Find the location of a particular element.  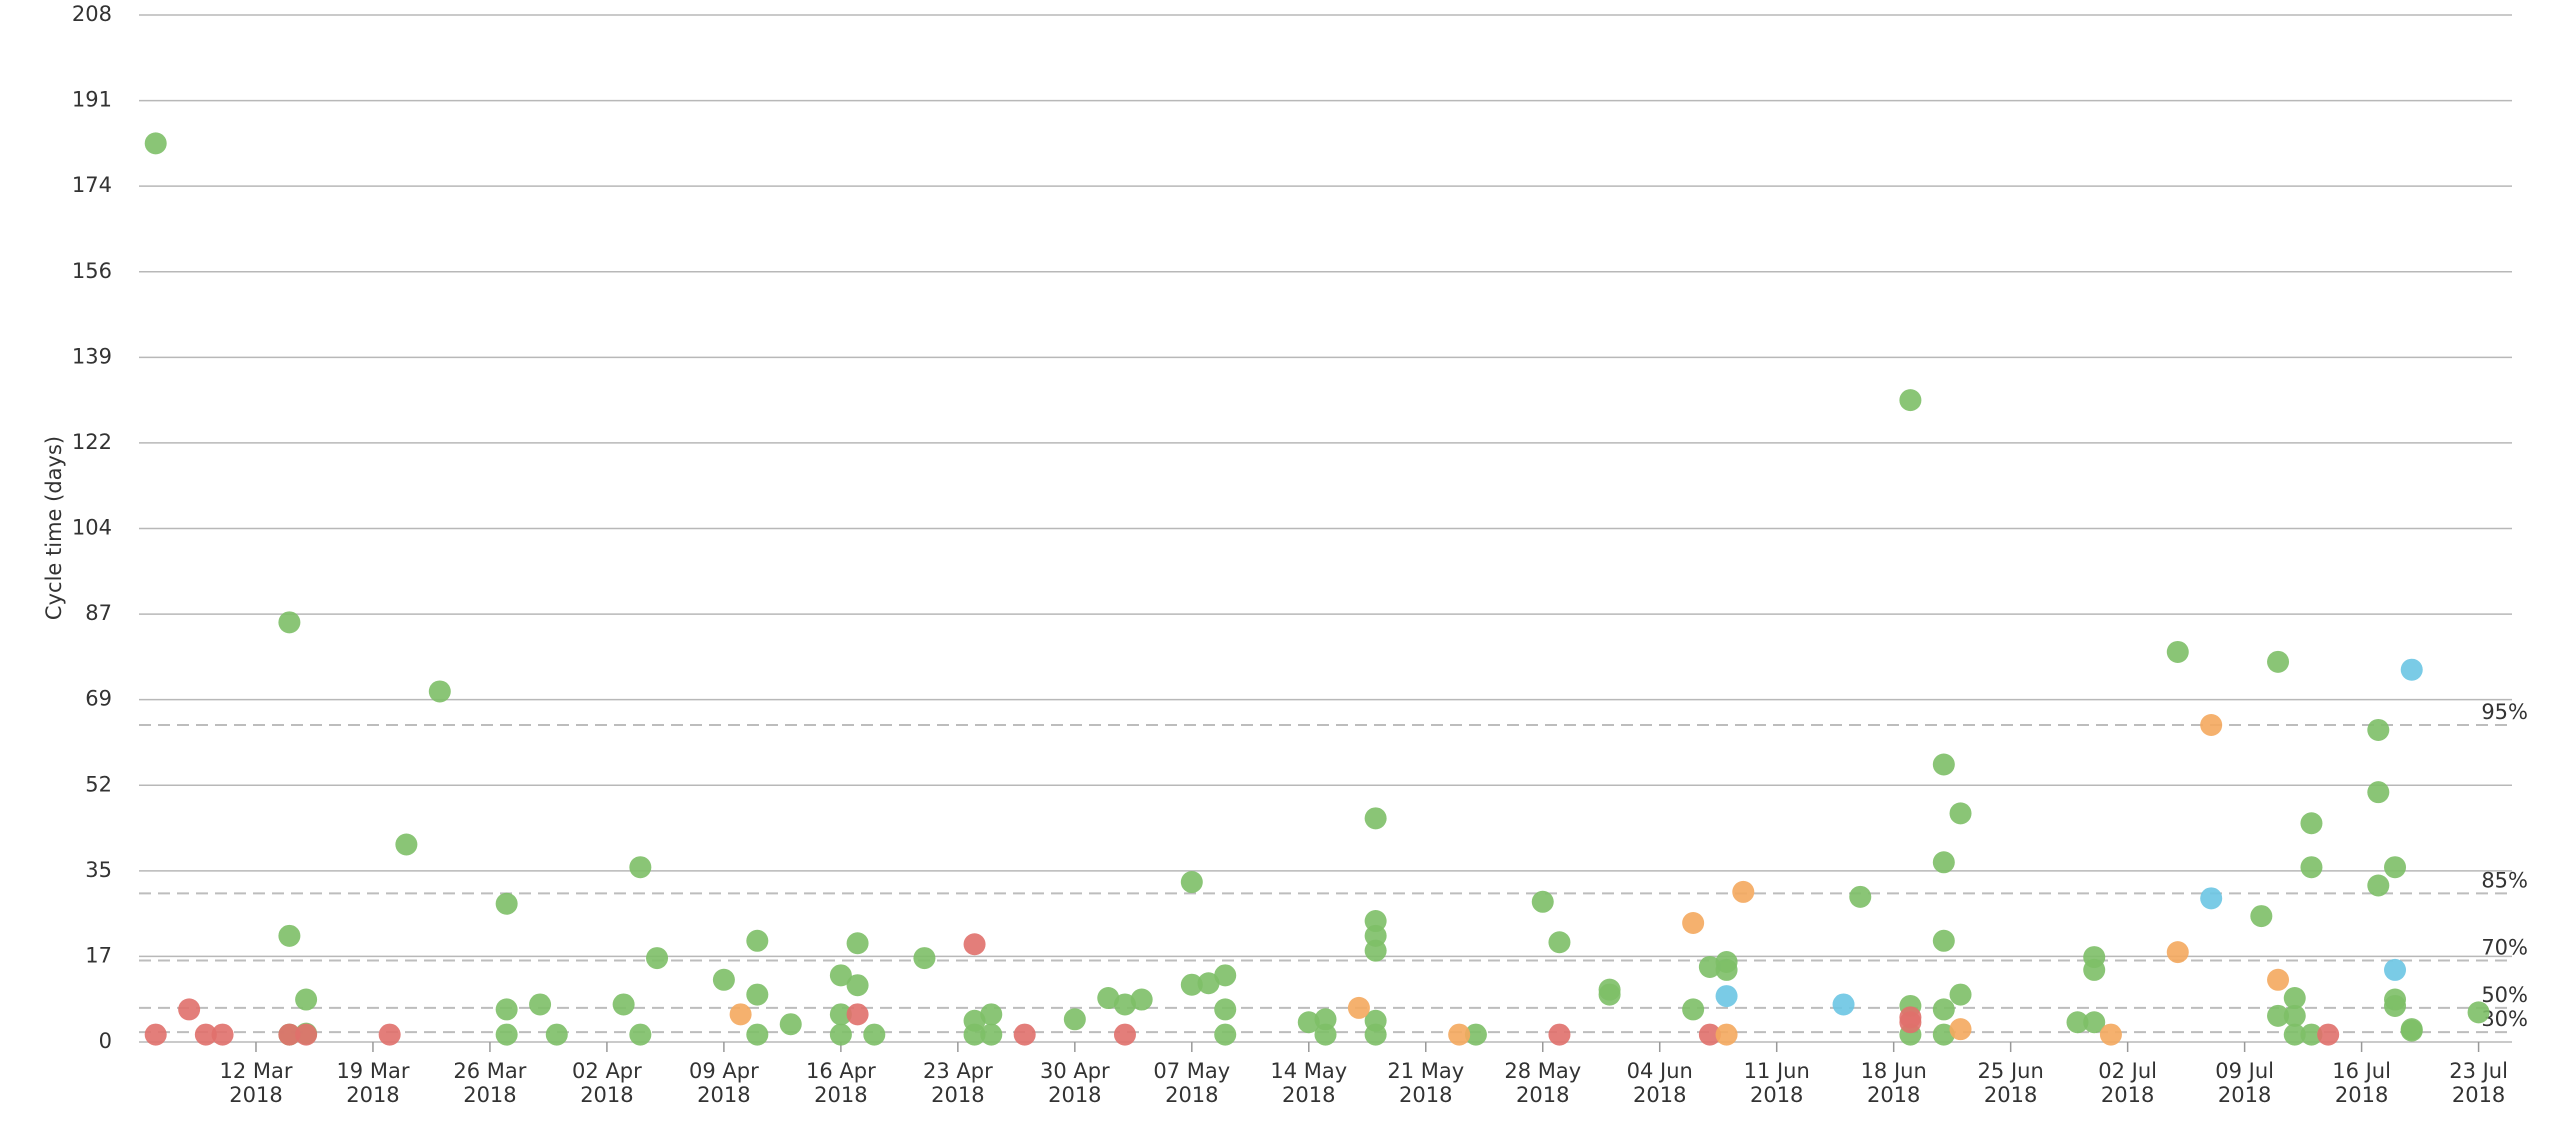

y-tick-label: 69 is located at coordinates (98, 699).